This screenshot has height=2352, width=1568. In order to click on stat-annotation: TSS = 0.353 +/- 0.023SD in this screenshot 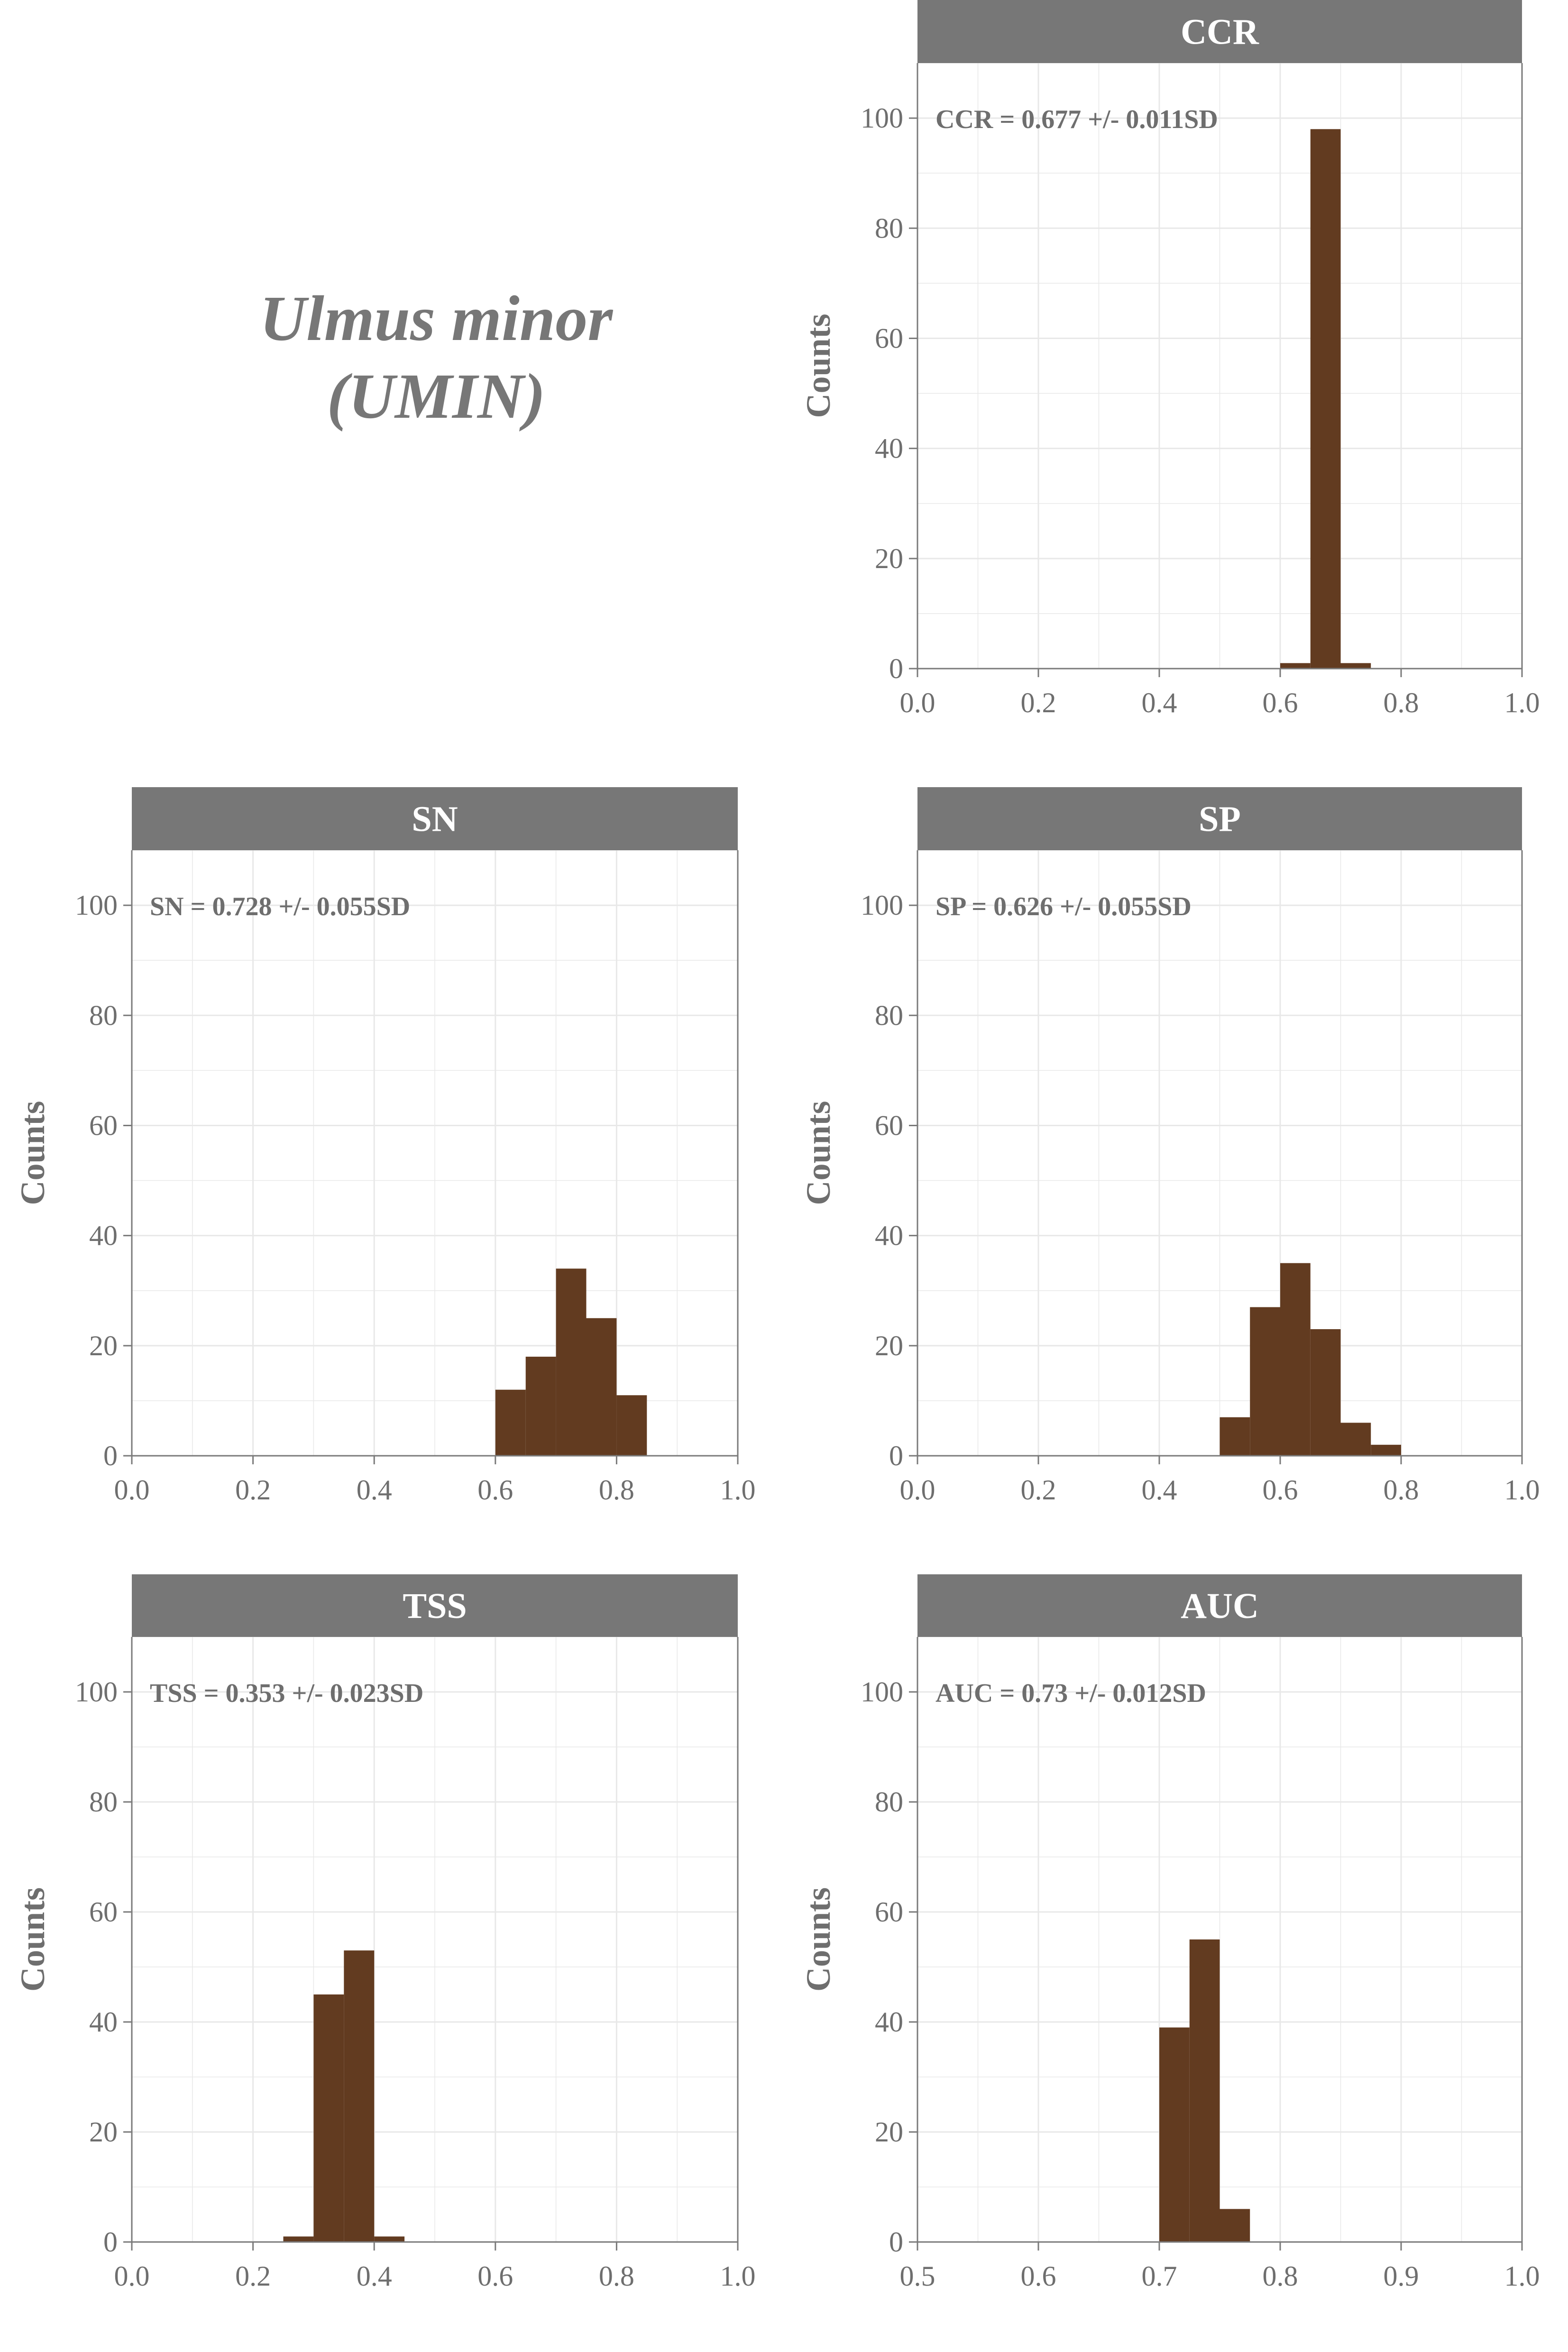, I will do `click(286, 1694)`.